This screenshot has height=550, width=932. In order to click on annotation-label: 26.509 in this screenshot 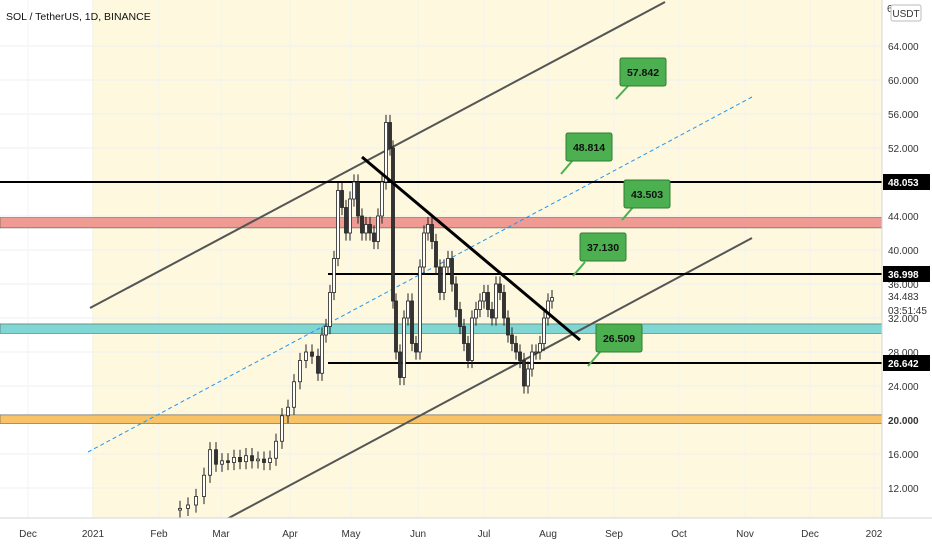, I will do `click(619, 339)`.